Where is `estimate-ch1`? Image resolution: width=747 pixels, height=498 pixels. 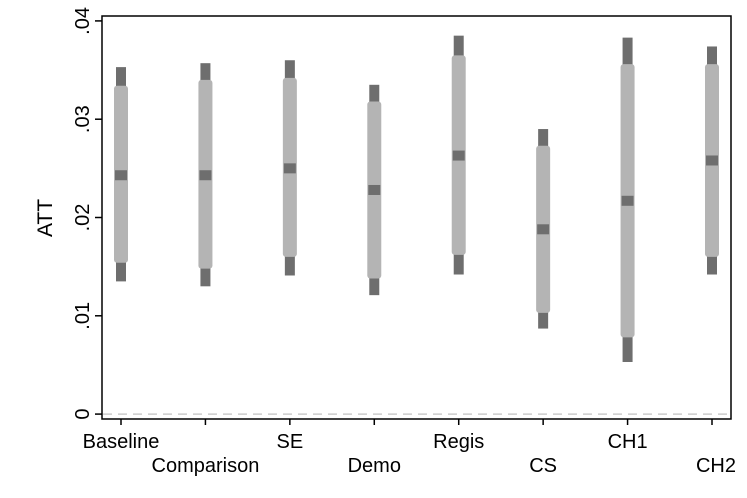 estimate-ch1 is located at coordinates (627, 199).